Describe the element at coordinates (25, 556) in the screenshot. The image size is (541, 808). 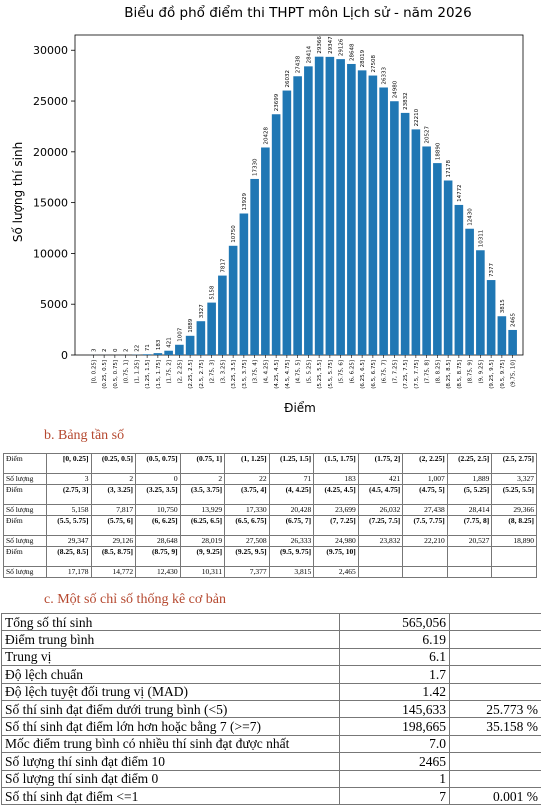
I see `table-cell: Điểm` at that location.